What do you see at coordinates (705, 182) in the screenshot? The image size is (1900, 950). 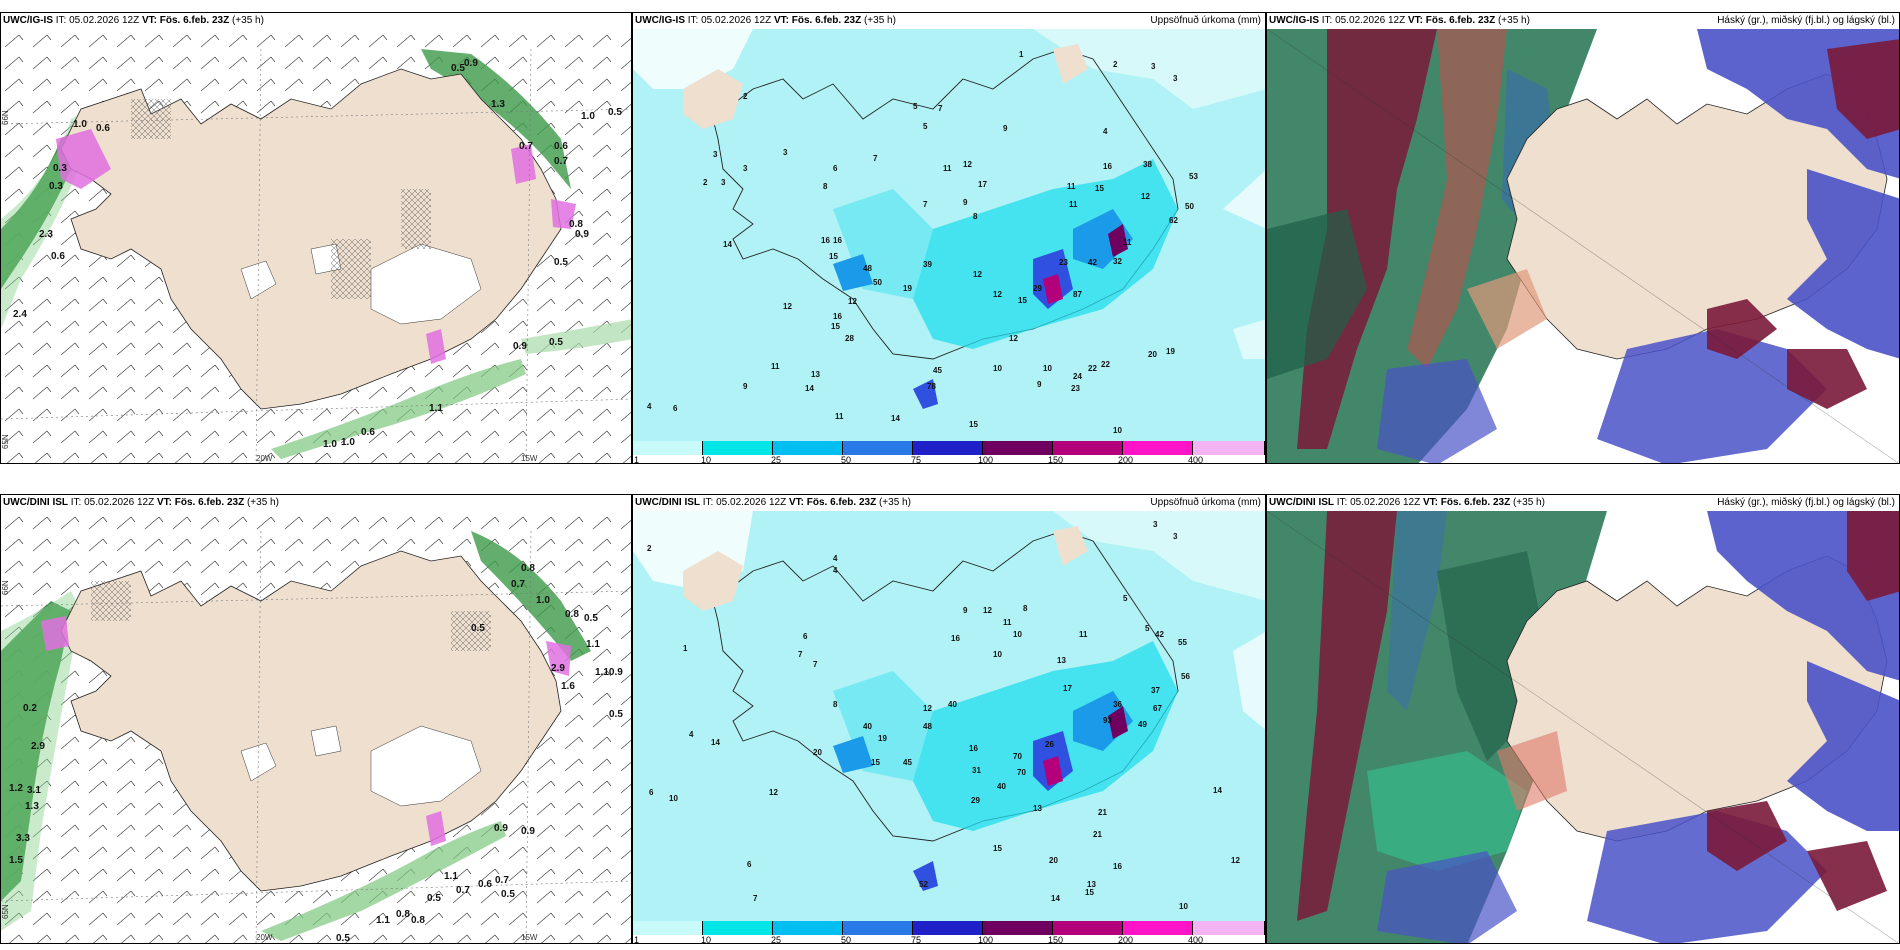 I see `svg-text: 2` at bounding box center [705, 182].